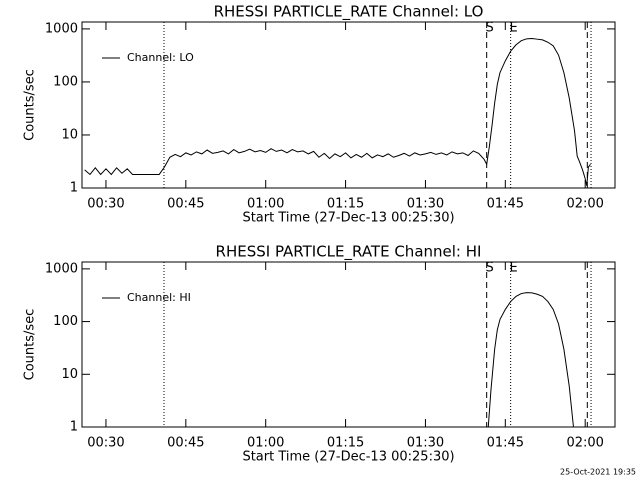  What do you see at coordinates (530, 360) in the screenshot?
I see `series-line` at bounding box center [530, 360].